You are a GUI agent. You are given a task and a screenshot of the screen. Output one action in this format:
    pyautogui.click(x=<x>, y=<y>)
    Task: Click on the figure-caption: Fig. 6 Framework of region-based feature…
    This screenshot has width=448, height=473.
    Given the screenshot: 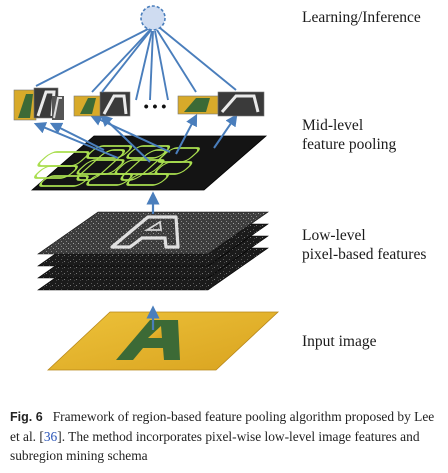 What is the action you would take?
    pyautogui.click(x=226, y=436)
    